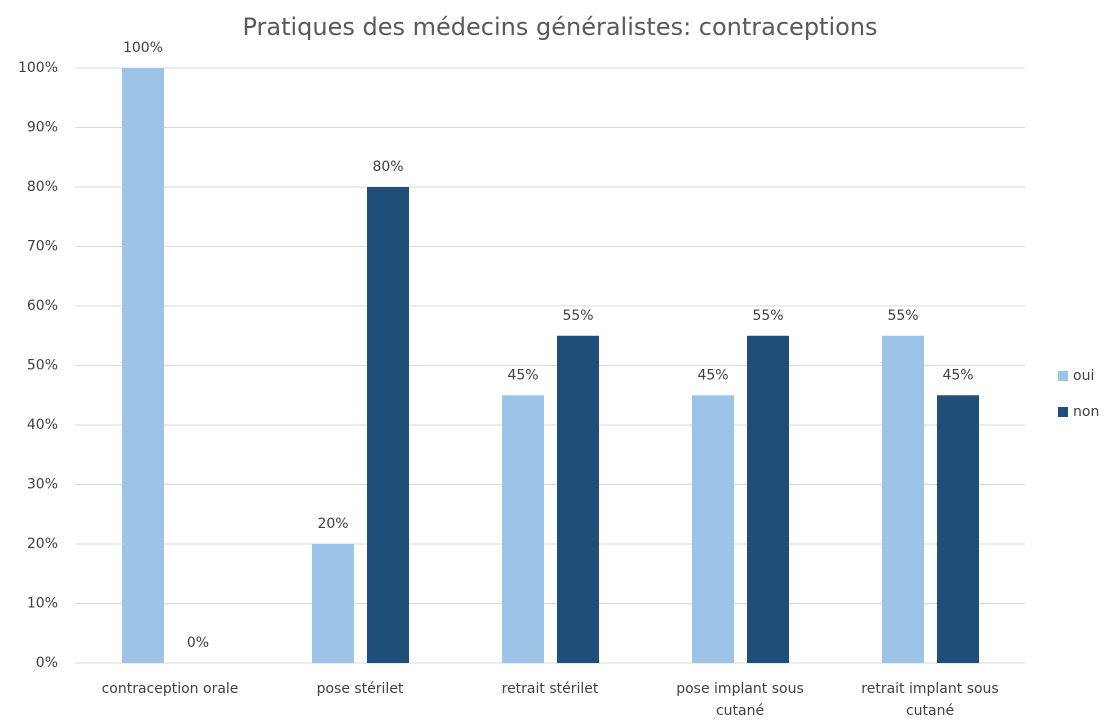 The height and width of the screenshot is (727, 1105). I want to click on x-tick-label: pose stérilet, so click(360, 689).